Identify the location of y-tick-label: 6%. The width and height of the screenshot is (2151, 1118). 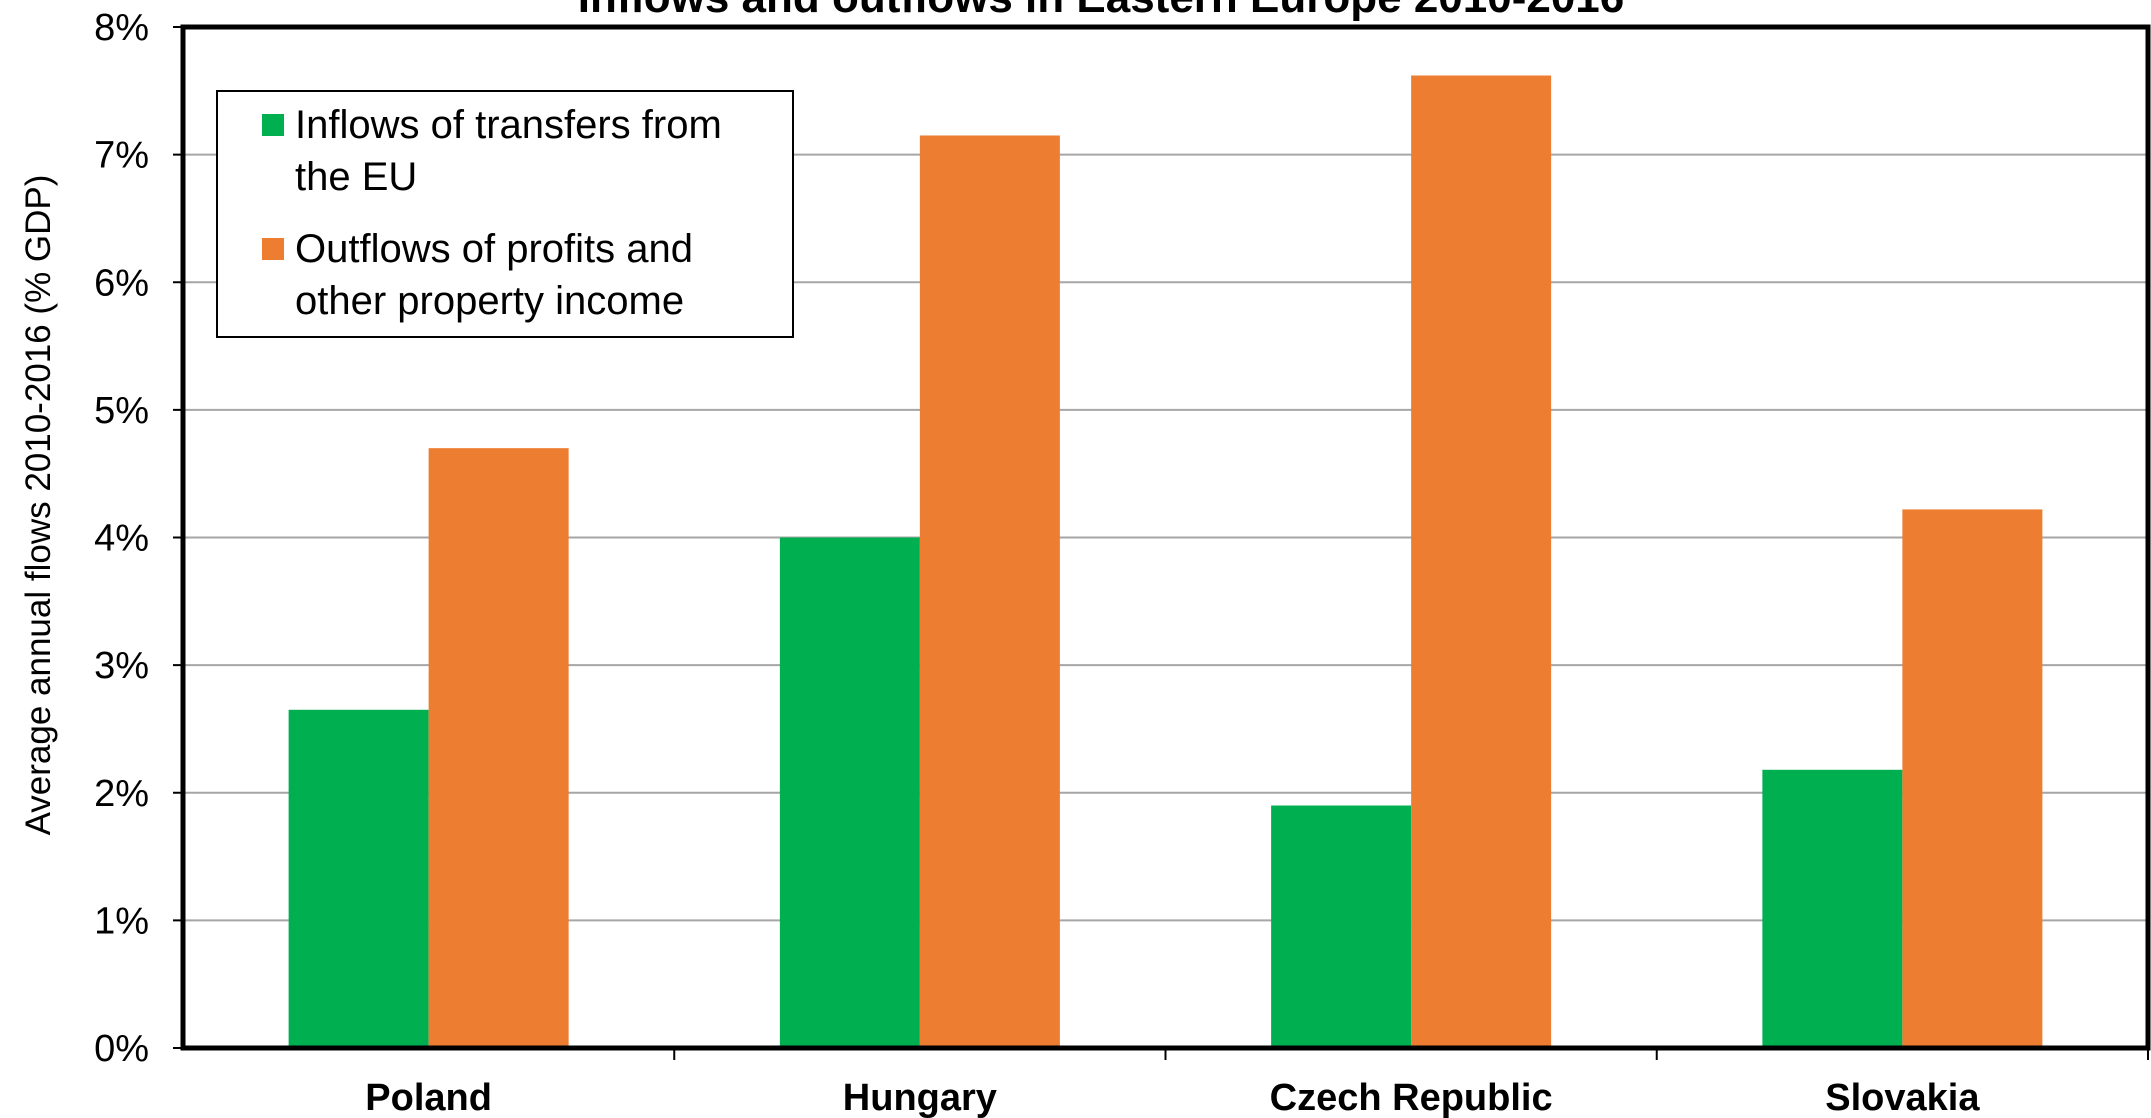
(121, 283).